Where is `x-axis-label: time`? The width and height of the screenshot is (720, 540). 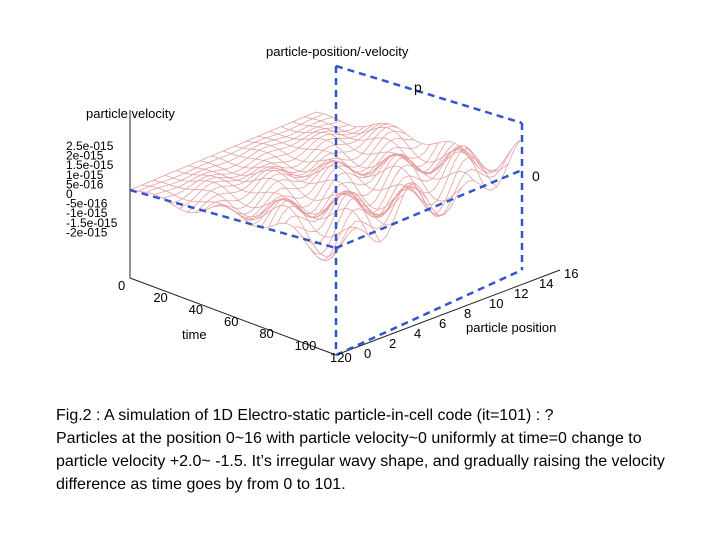
x-axis-label: time is located at coordinates (194, 334).